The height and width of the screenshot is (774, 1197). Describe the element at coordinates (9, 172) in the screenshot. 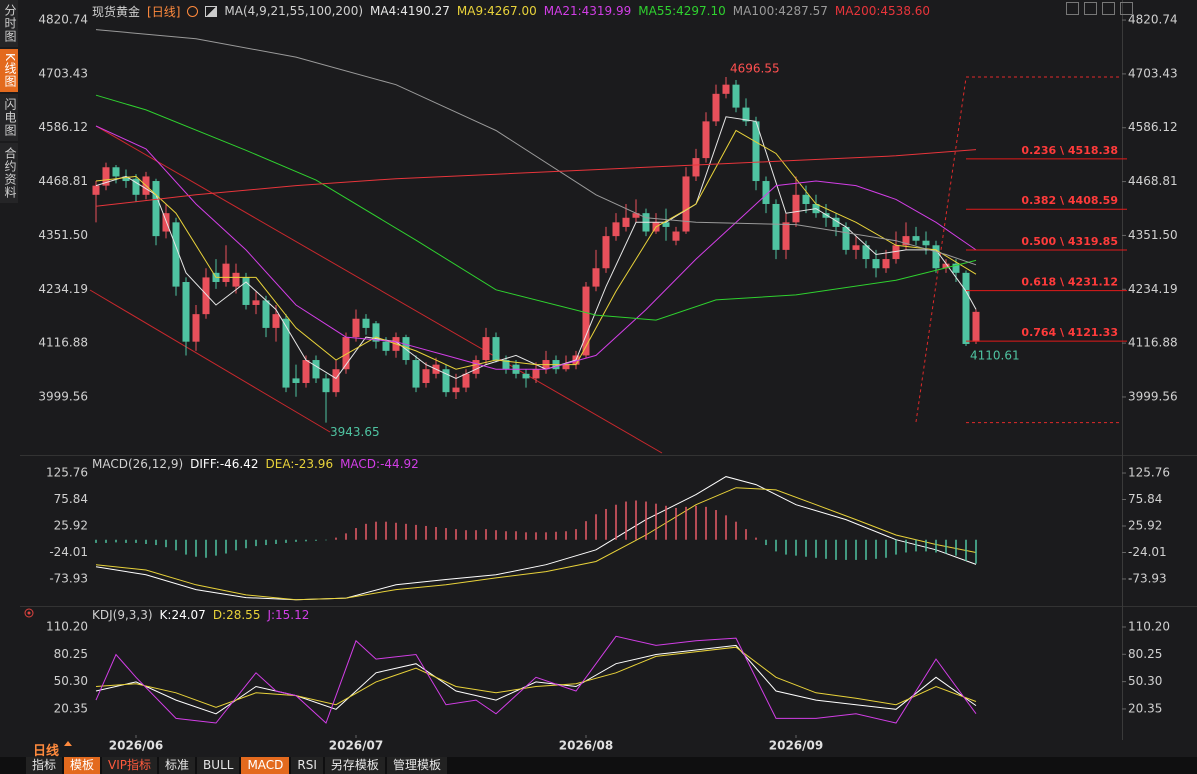

I see `sidebar-tab: 合约资料` at that location.